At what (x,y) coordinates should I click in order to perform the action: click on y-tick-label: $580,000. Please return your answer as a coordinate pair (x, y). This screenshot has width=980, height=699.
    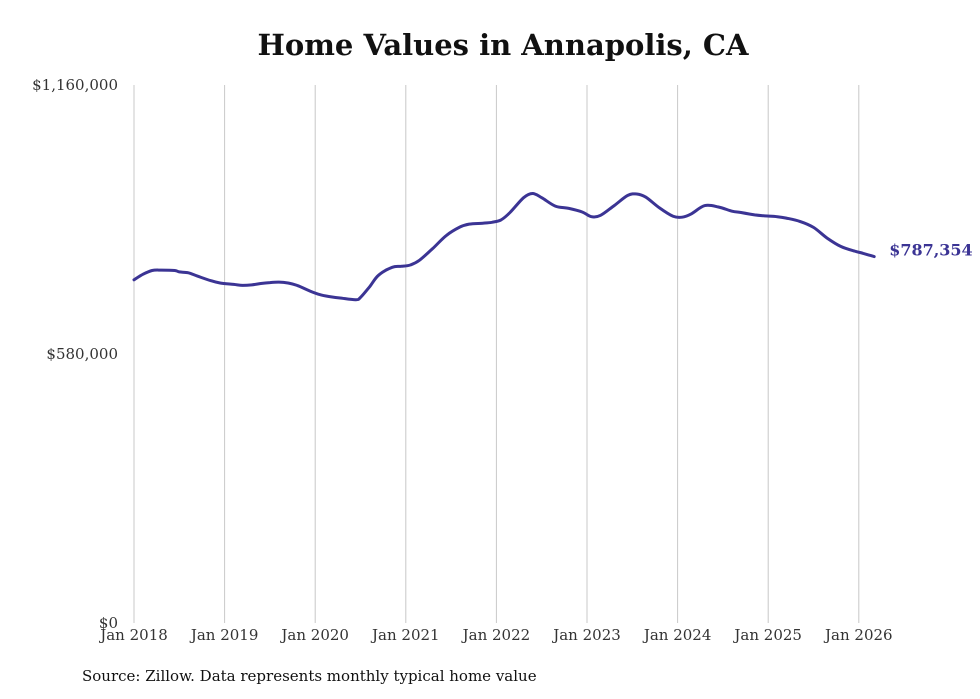
    Looking at the image, I should click on (82, 354).